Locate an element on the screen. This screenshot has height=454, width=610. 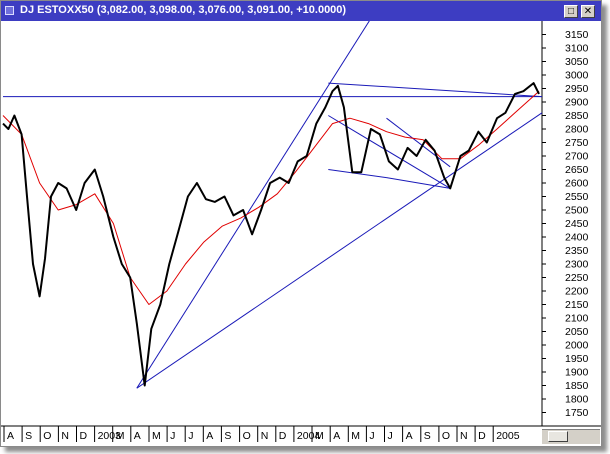
y-tick-label: 2000 is located at coordinates (577, 346).